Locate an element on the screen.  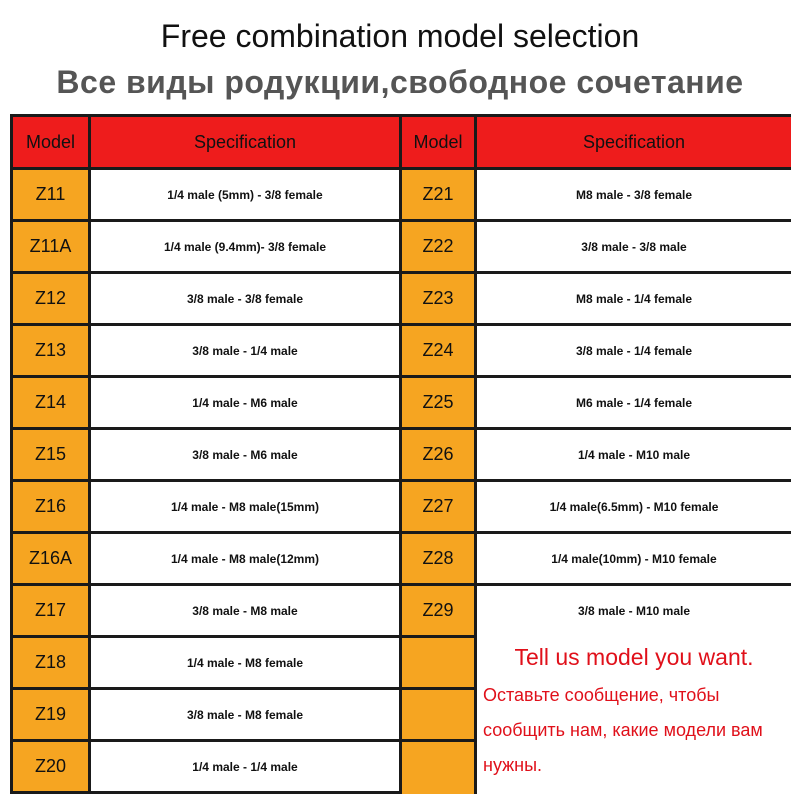
model-cell: Z11 is located at coordinates (50, 194).